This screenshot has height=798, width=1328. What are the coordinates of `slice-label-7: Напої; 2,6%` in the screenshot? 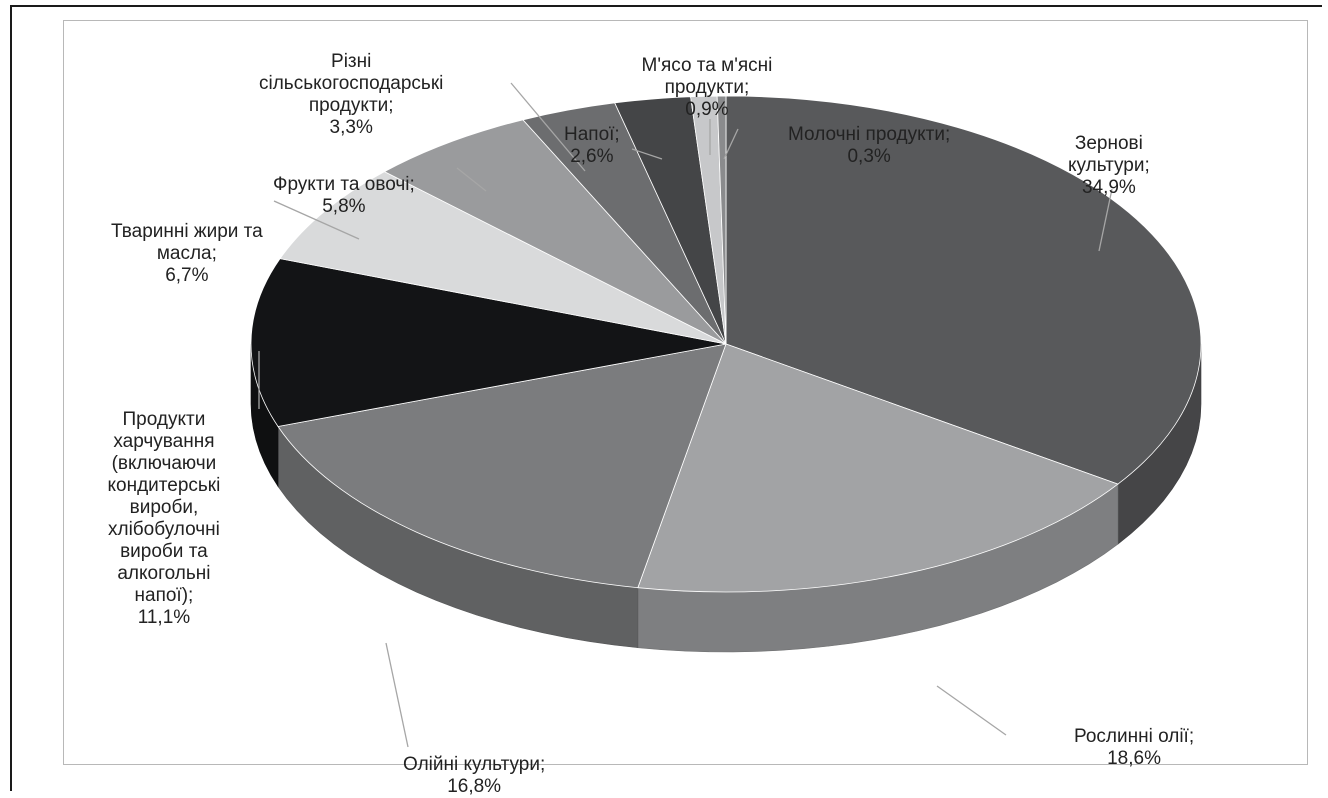 It's located at (592, 146).